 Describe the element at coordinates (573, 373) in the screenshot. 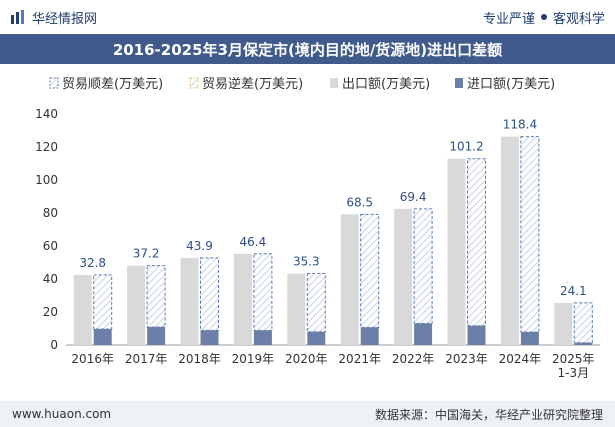

I see `x-tick-label: 1-3月` at that location.